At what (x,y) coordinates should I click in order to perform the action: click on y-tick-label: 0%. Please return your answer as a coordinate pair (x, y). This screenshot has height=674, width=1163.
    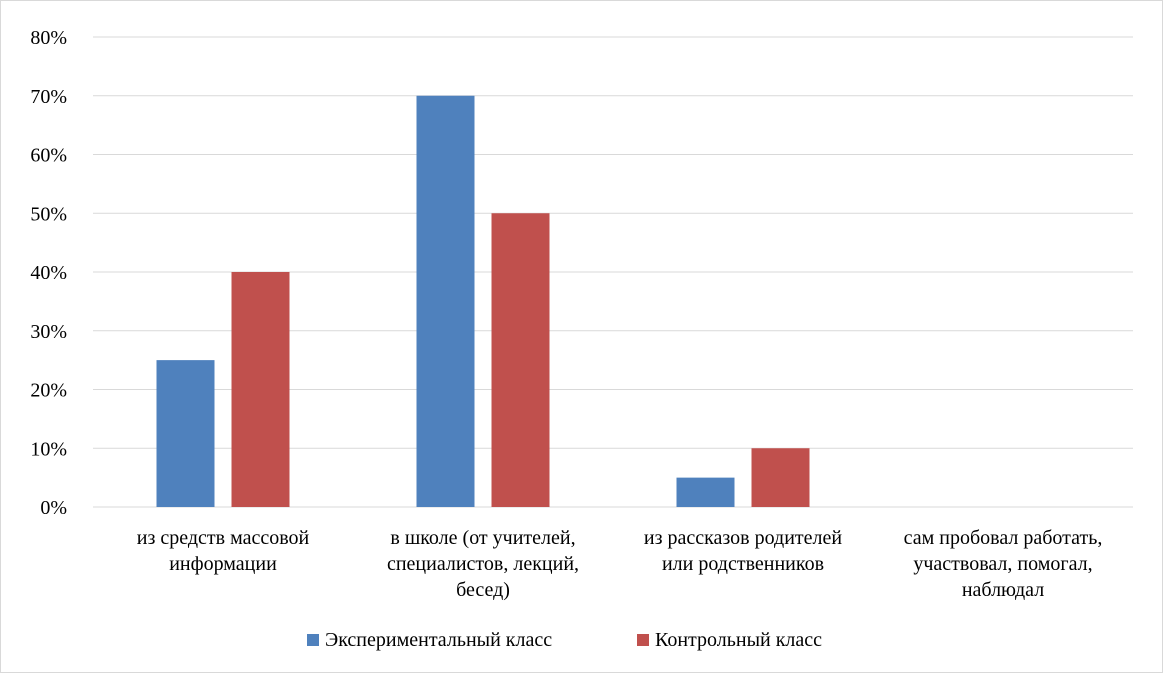
    Looking at the image, I should click on (53, 508).